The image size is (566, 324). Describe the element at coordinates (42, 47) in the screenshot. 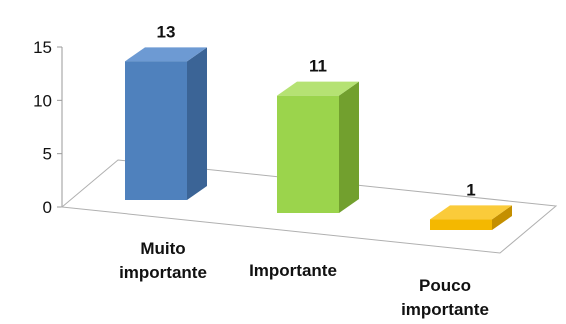

I see `y-tick-label: 15` at that location.